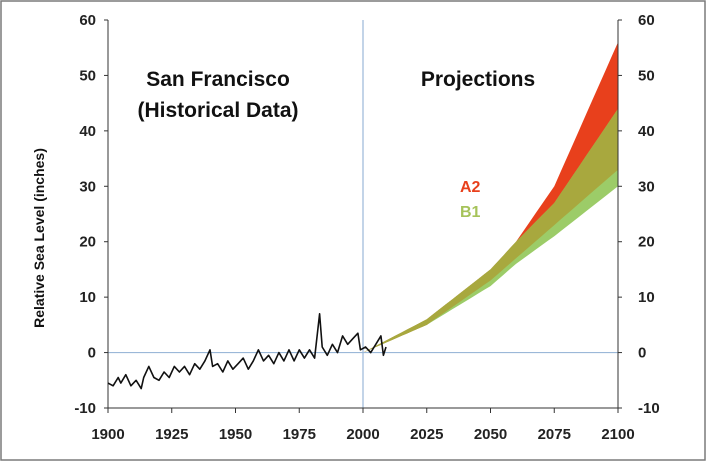 Image resolution: width=706 pixels, height=466 pixels. I want to click on x-tick-label: 2075, so click(554, 434).